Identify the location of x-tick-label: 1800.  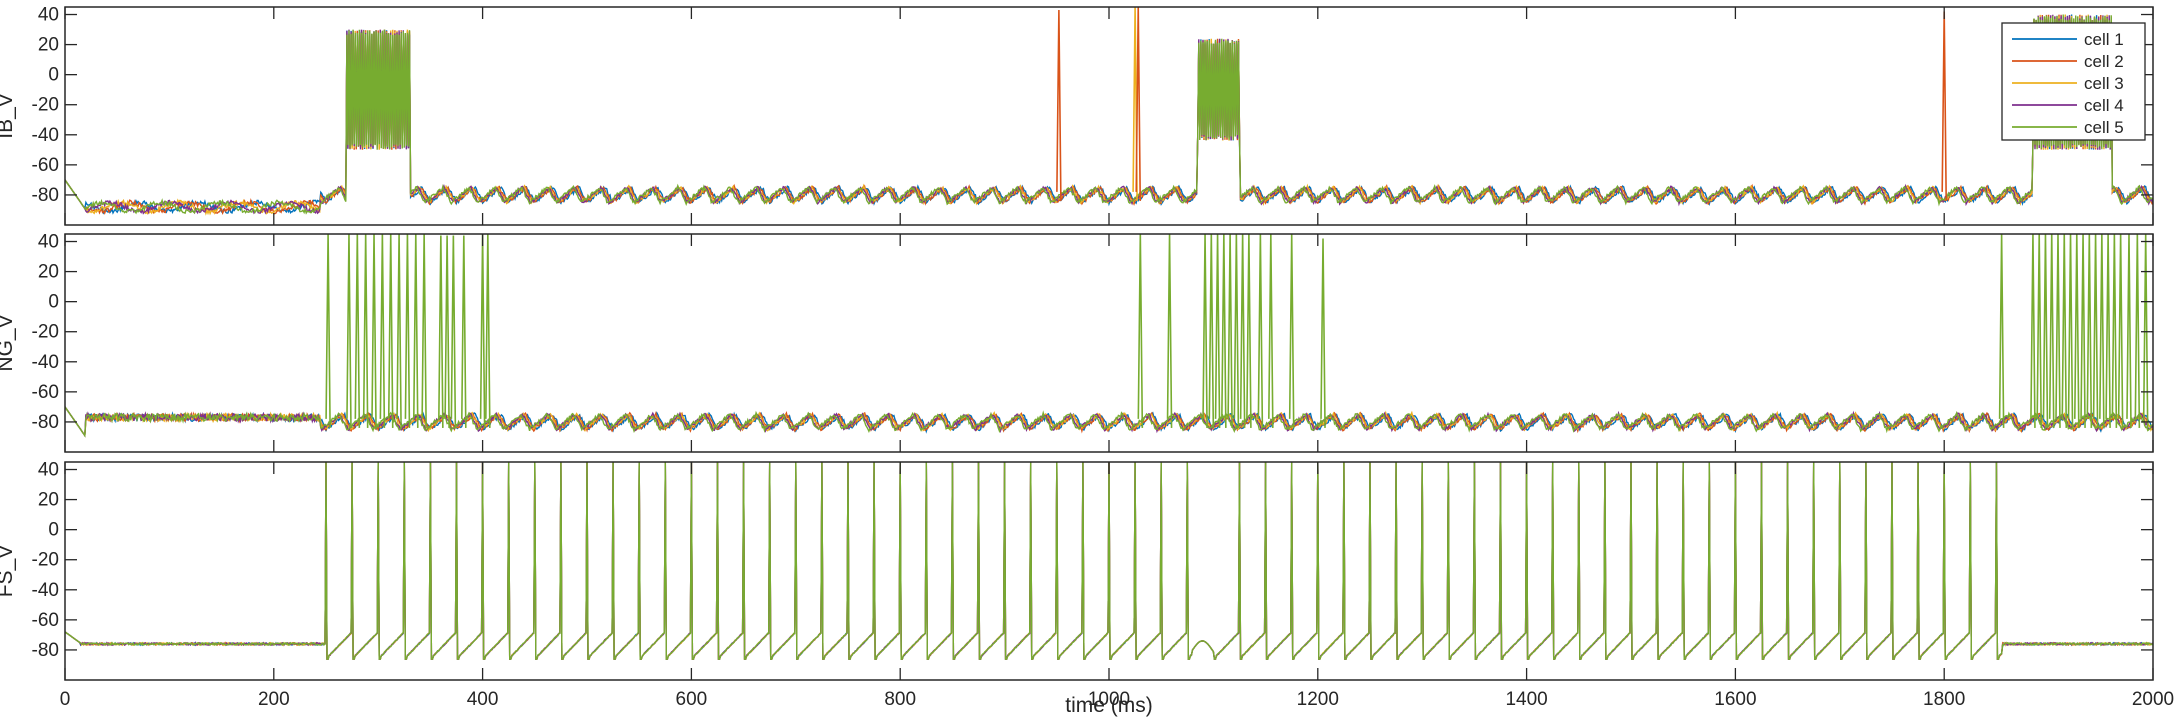
(1944, 699).